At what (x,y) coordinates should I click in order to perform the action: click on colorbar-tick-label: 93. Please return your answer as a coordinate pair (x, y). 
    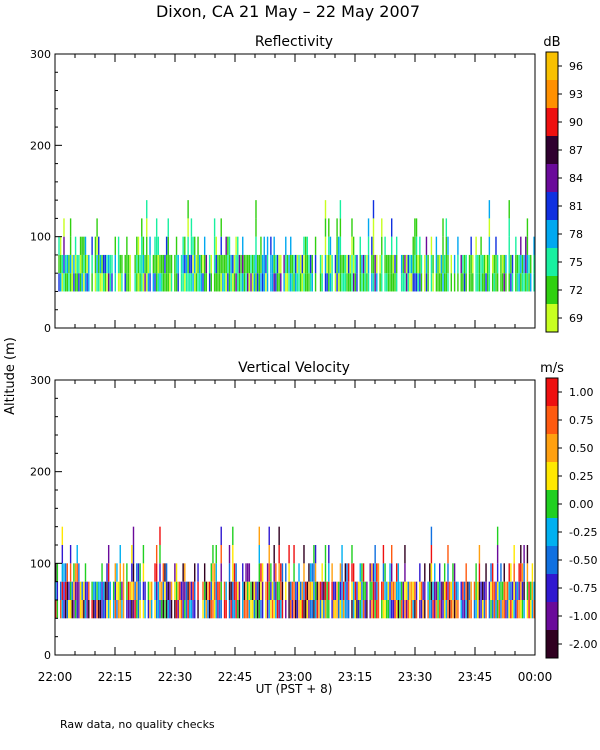
    Looking at the image, I should click on (576, 94).